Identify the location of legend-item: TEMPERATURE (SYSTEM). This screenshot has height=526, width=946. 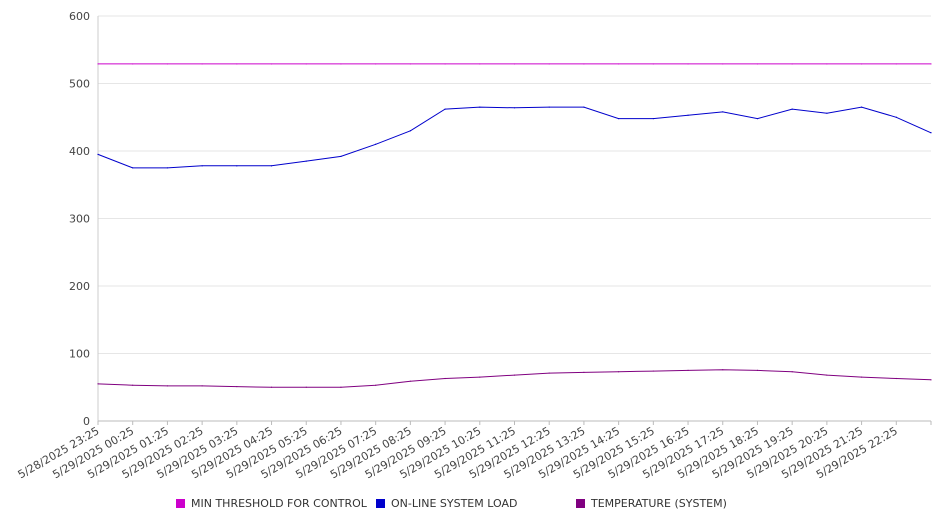
(651, 503).